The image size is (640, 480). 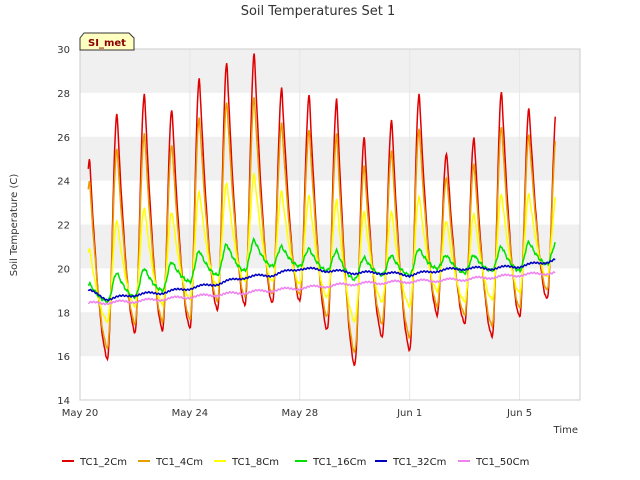 I want to click on station-badge: SI_met, so click(x=107, y=41).